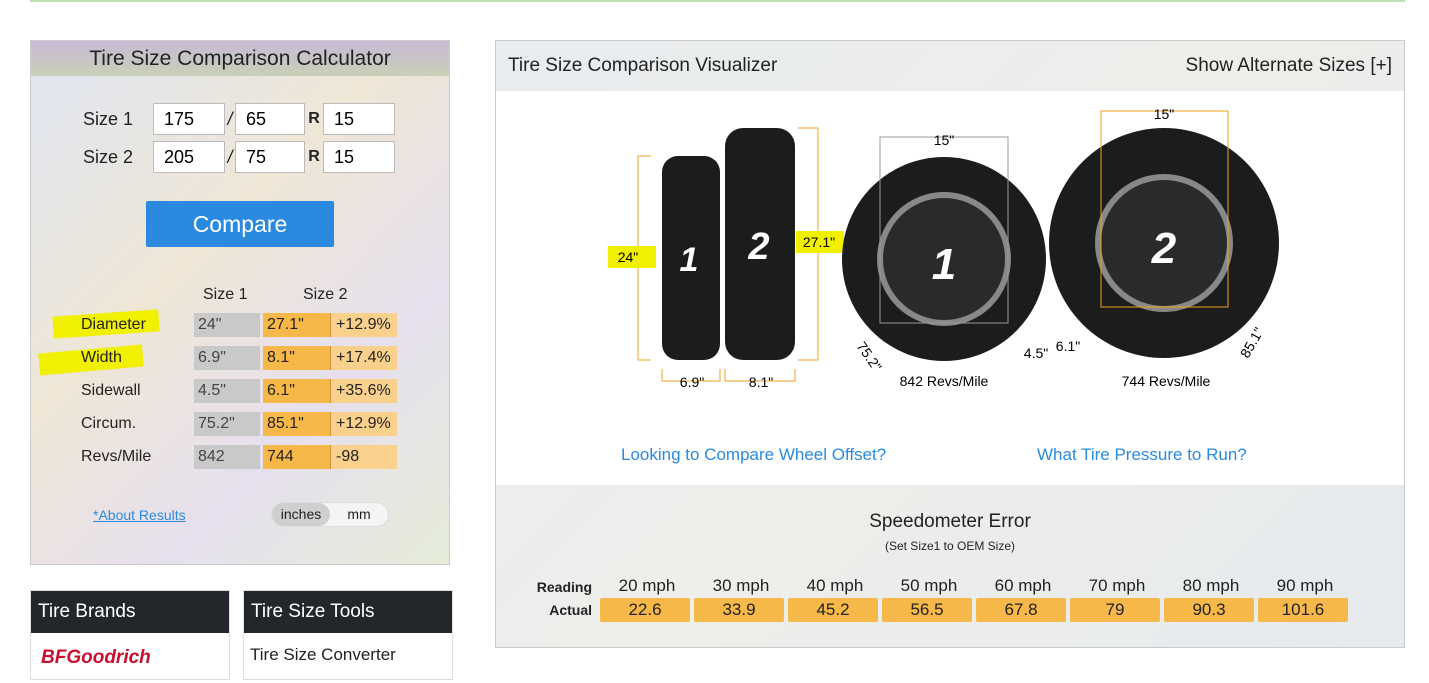  Describe the element at coordinates (1164, 248) in the screenshot. I see `tire2-front-num: 2` at that location.